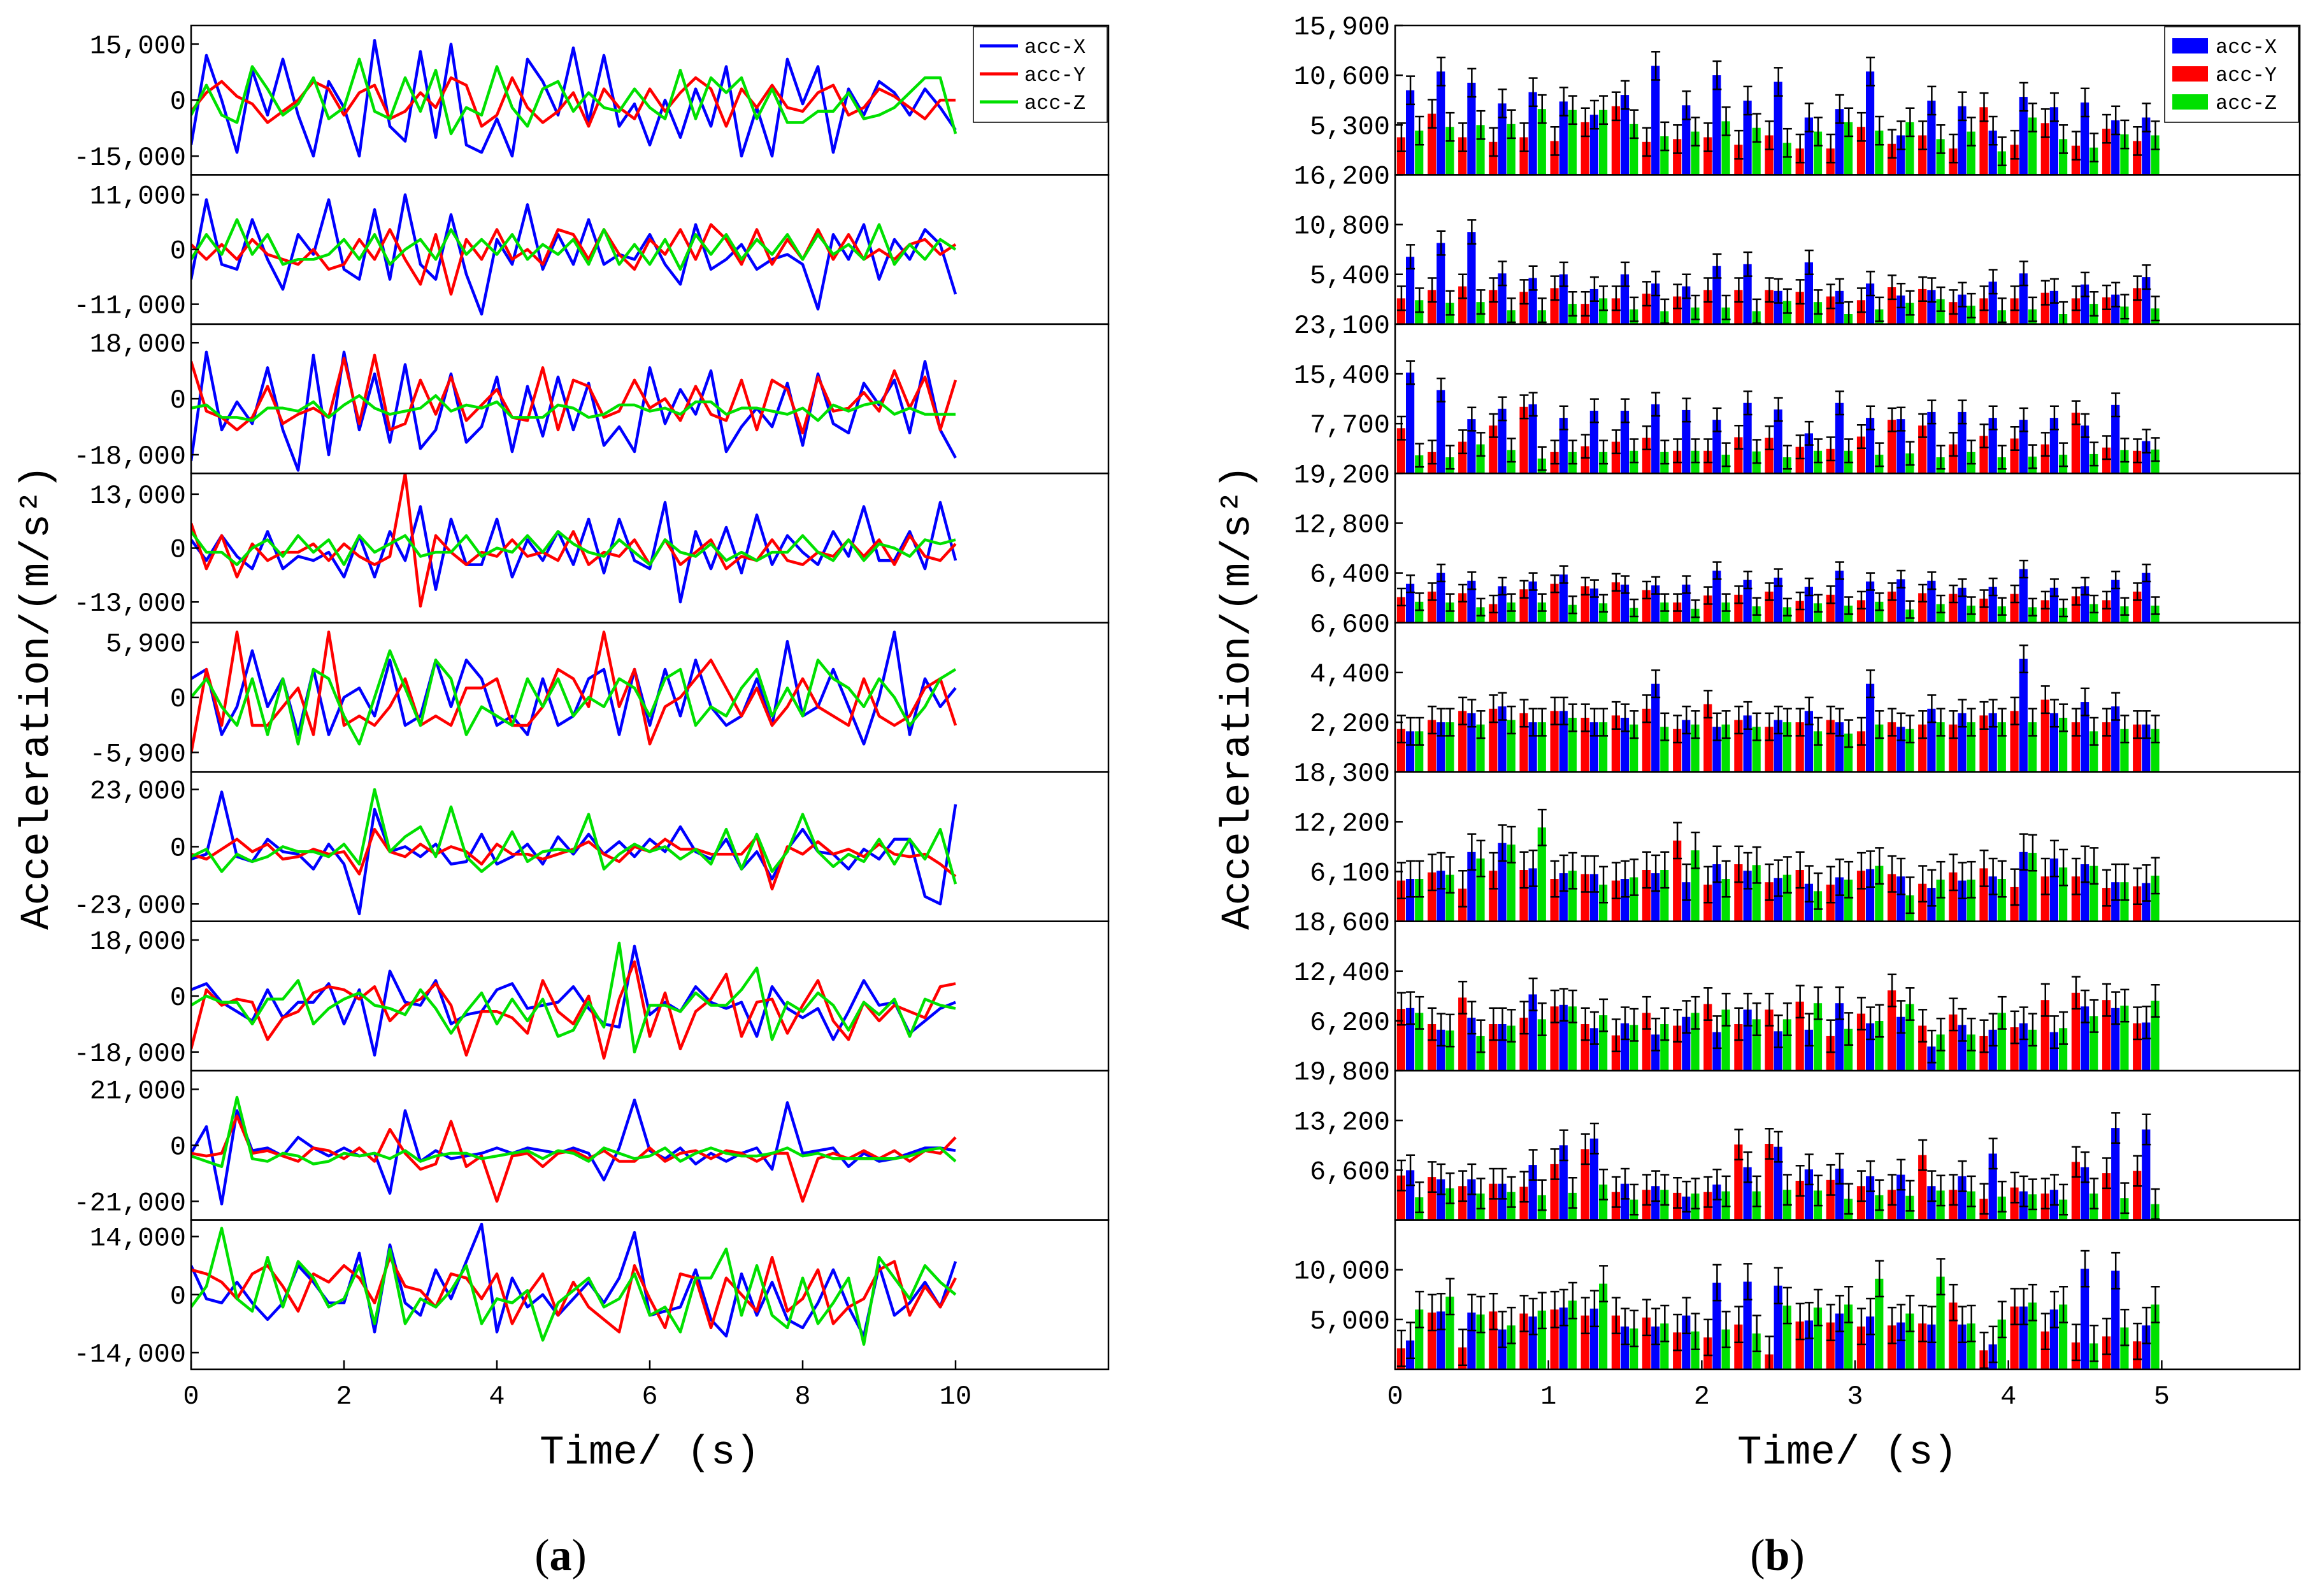 The width and height of the screenshot is (2315, 1596). What do you see at coordinates (1778, 1386) in the screenshot?
I see `b-x-axis: 0 1 2 3 4 5` at bounding box center [1778, 1386].